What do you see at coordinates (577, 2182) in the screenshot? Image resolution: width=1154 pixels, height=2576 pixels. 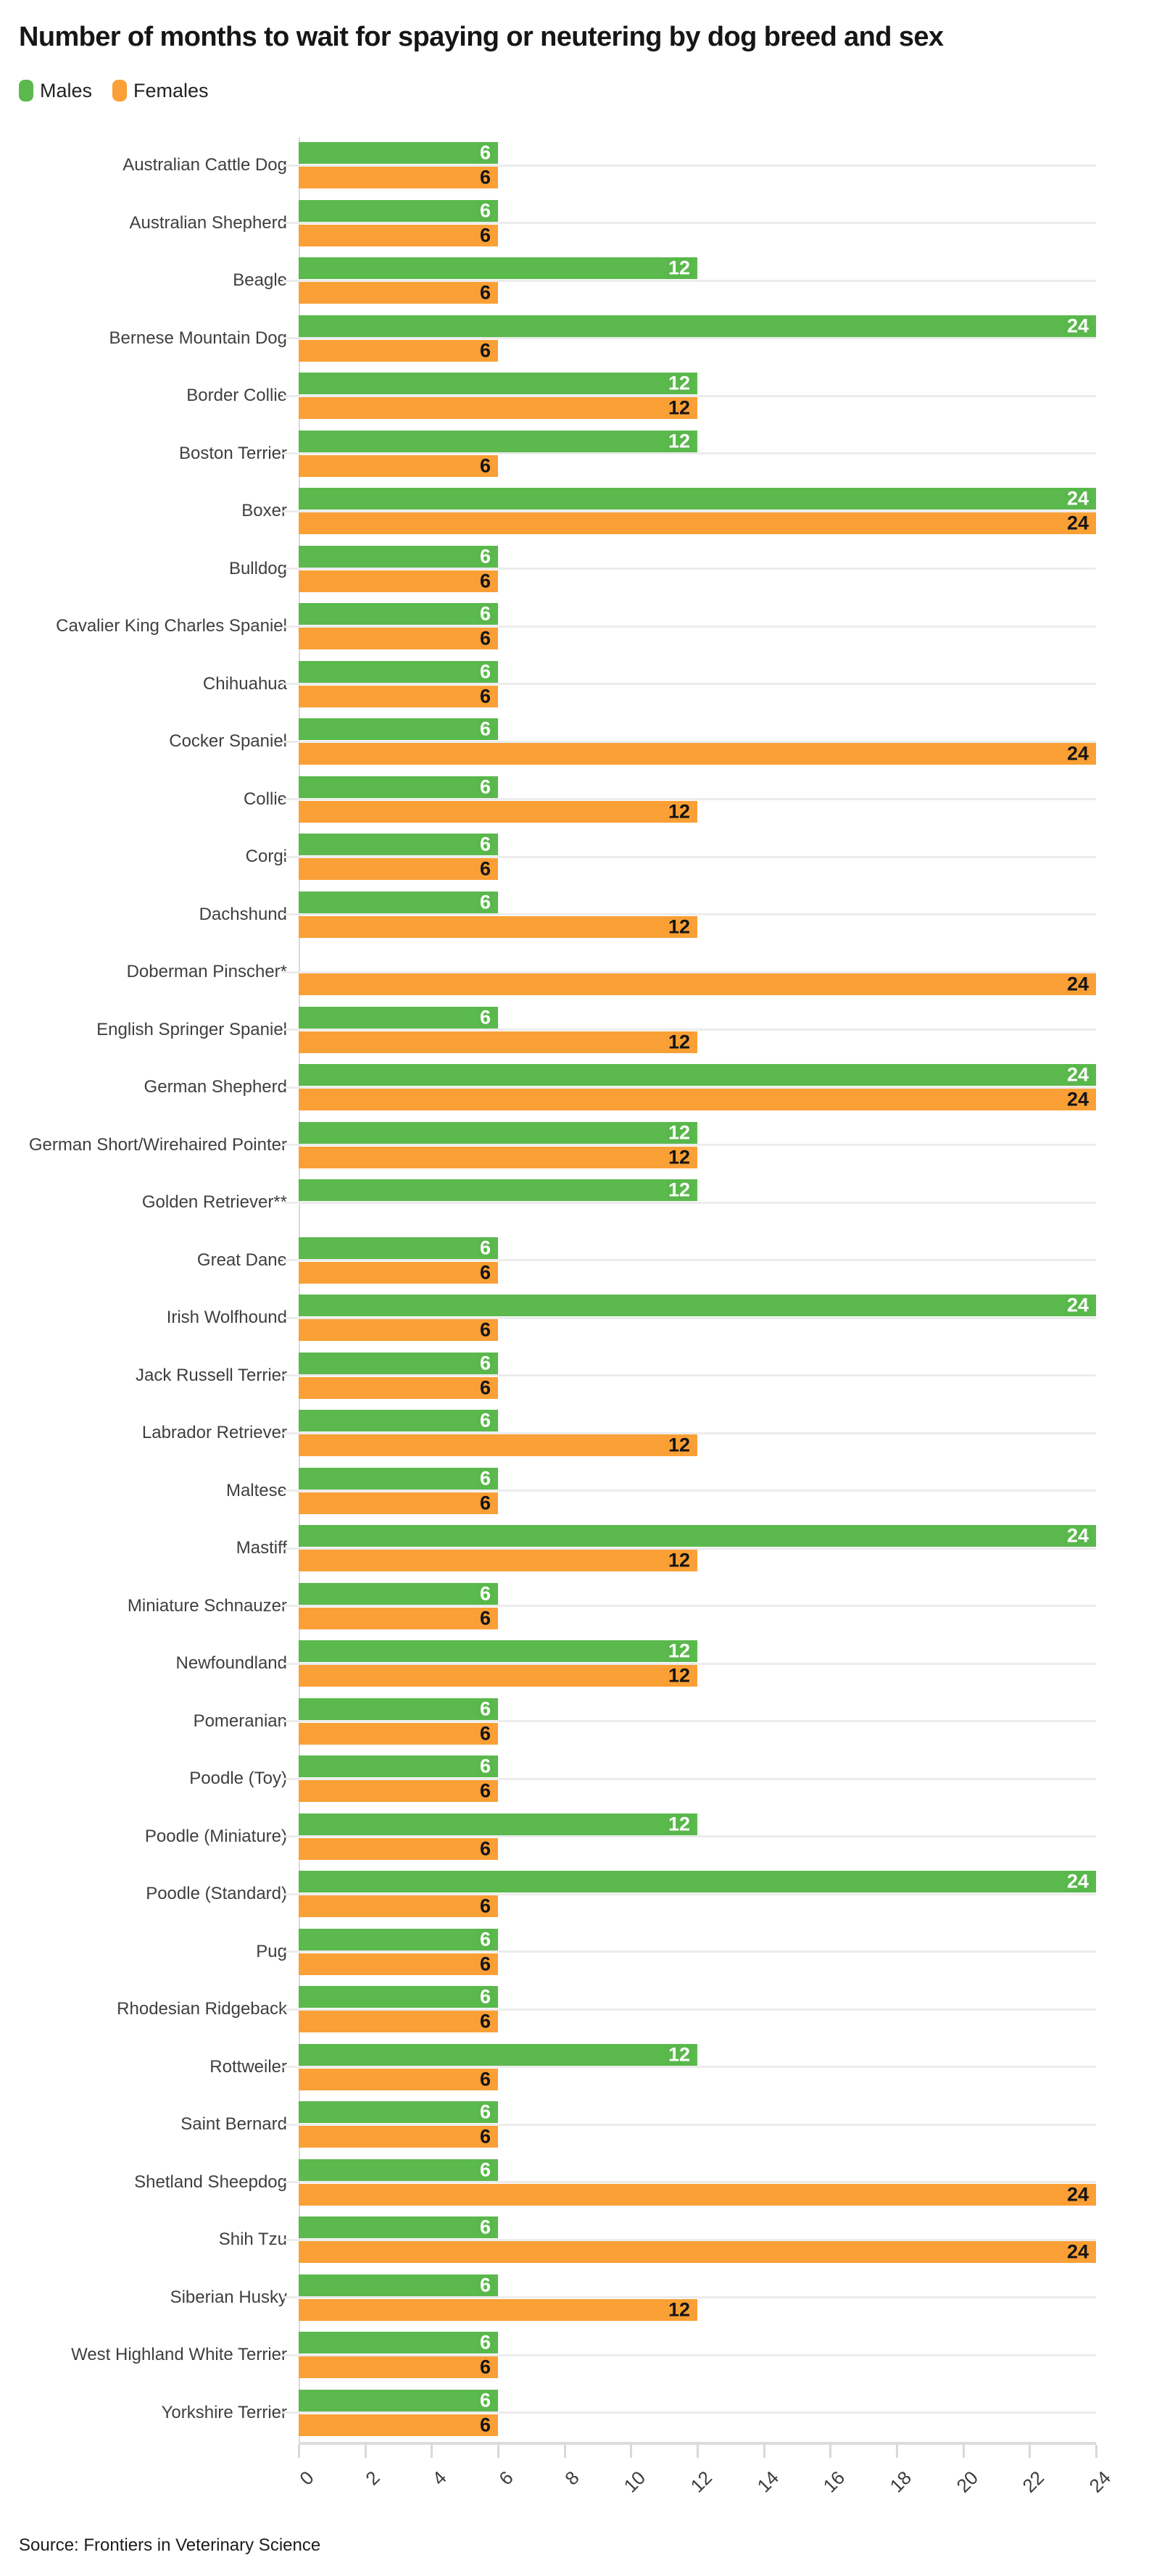 I see `chart-row: Shetland Sheepdog 6 24` at bounding box center [577, 2182].